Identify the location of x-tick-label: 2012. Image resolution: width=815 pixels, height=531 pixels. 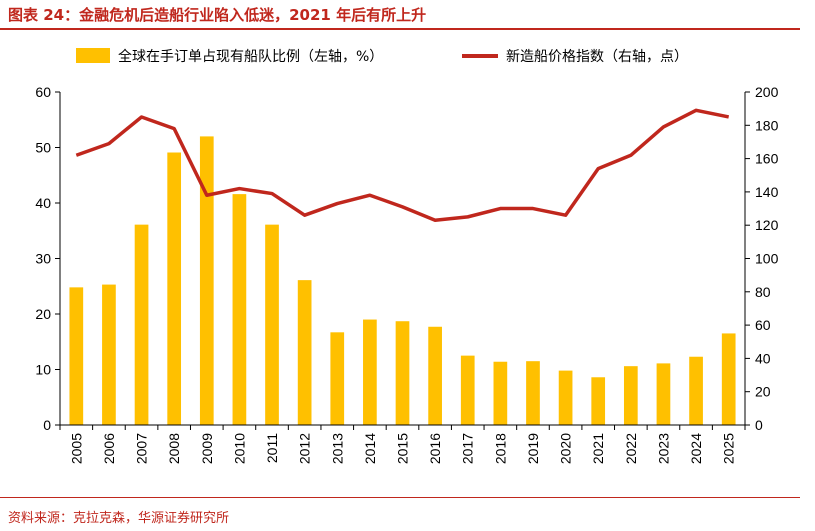
(305, 448).